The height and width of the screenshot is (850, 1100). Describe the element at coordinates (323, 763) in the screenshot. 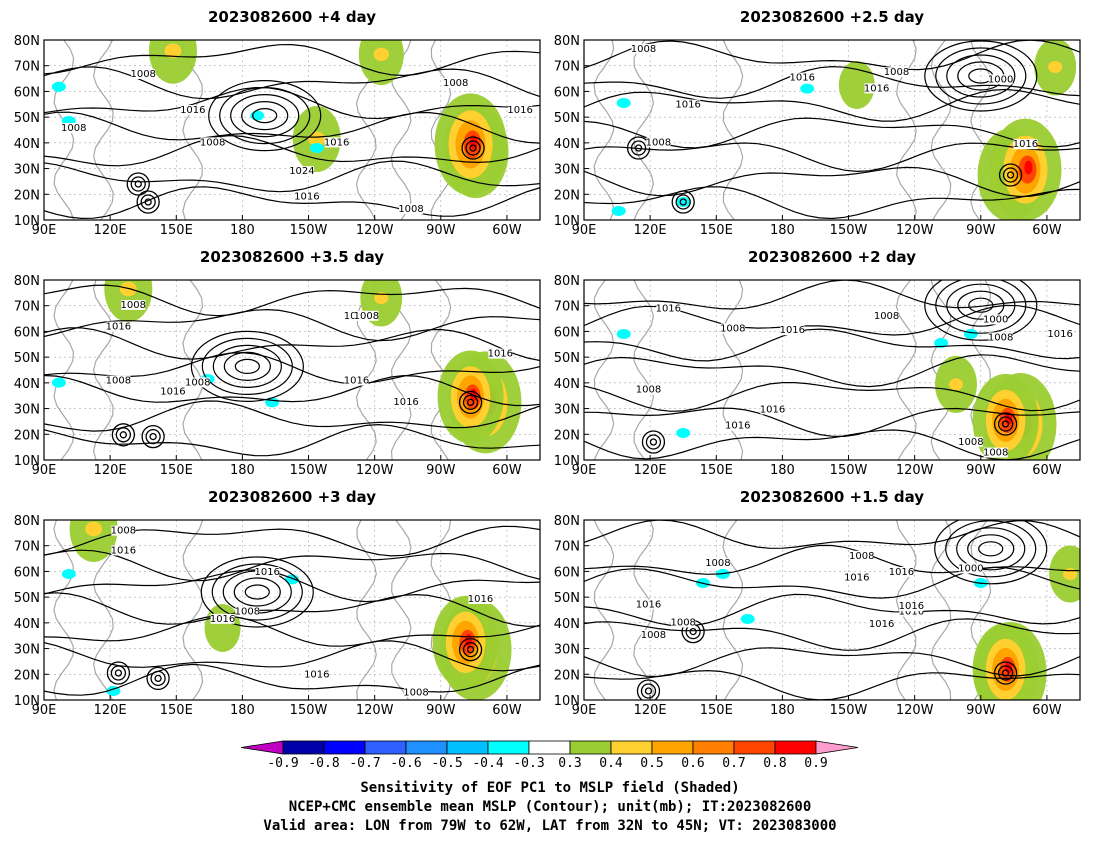

I see `colorbar-tick-label: -0.8` at that location.